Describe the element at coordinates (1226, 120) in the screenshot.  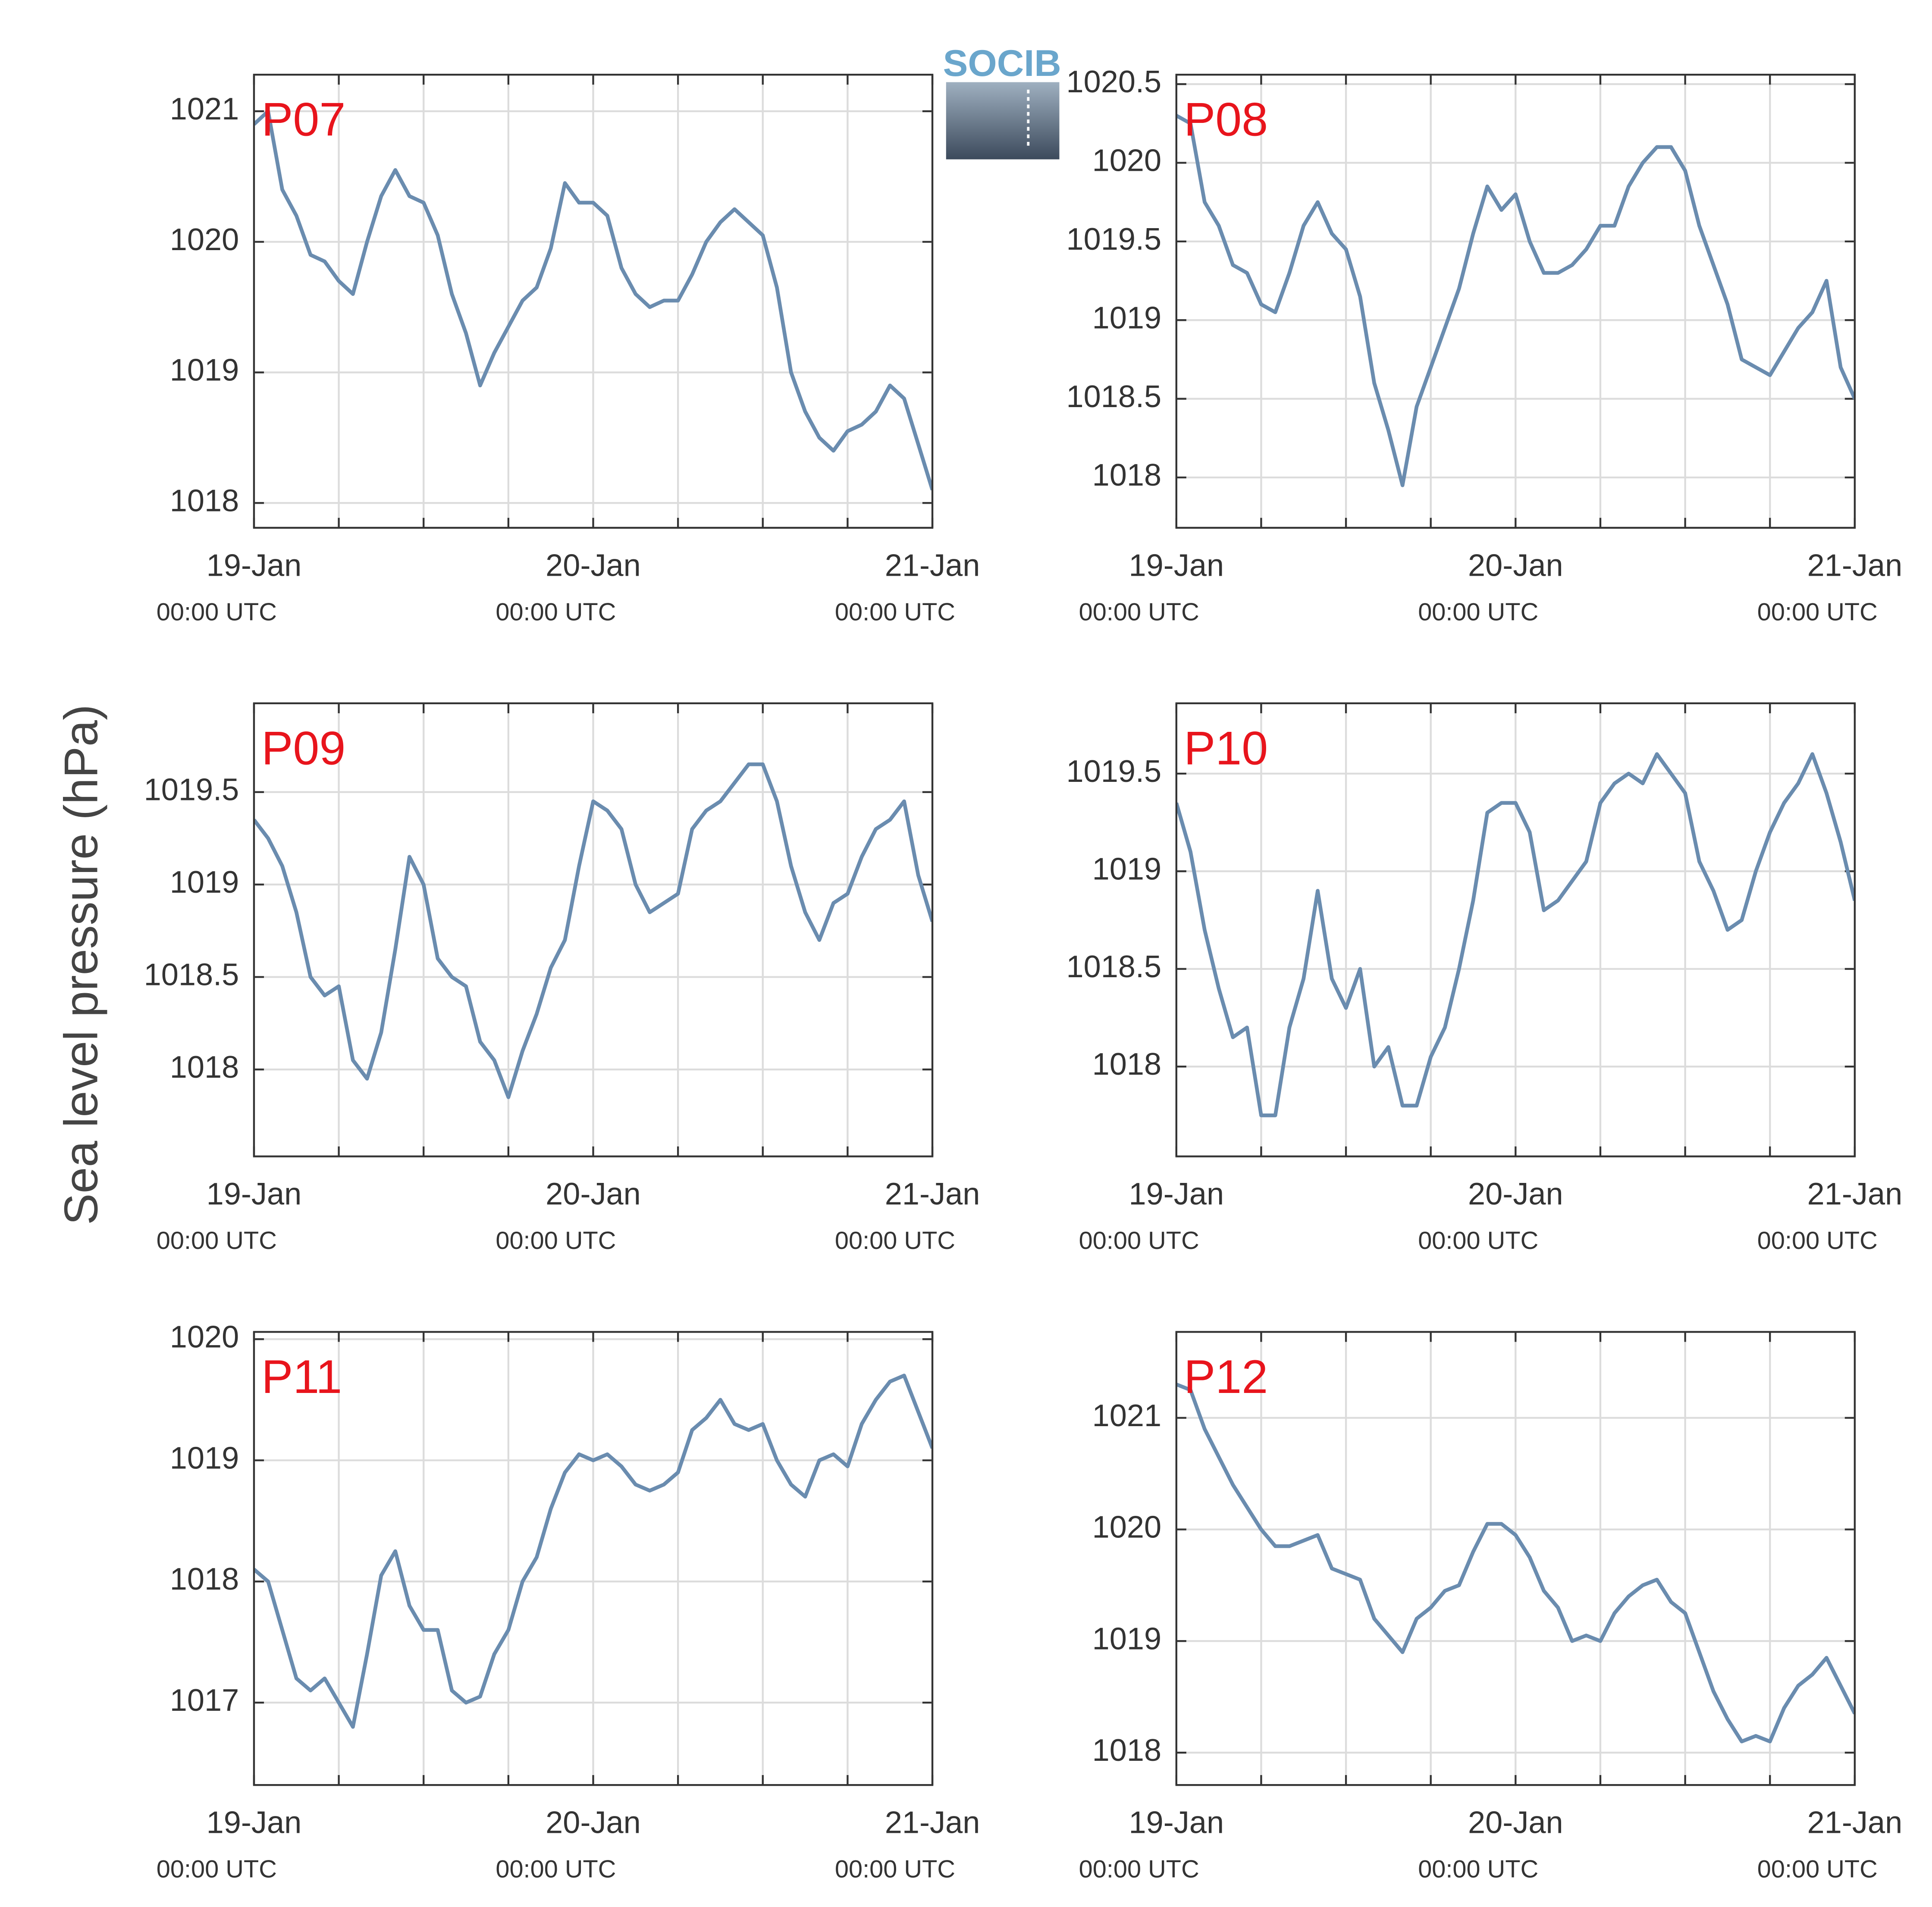
I see `panel-title: P08` at that location.